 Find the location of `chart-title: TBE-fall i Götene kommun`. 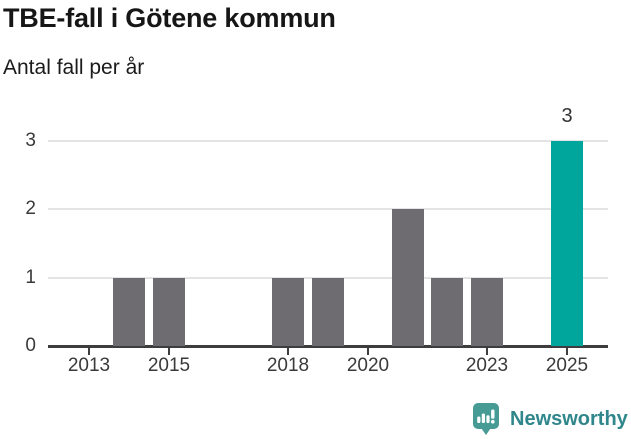

chart-title: TBE-fall i Götene kommun is located at coordinates (169, 18).